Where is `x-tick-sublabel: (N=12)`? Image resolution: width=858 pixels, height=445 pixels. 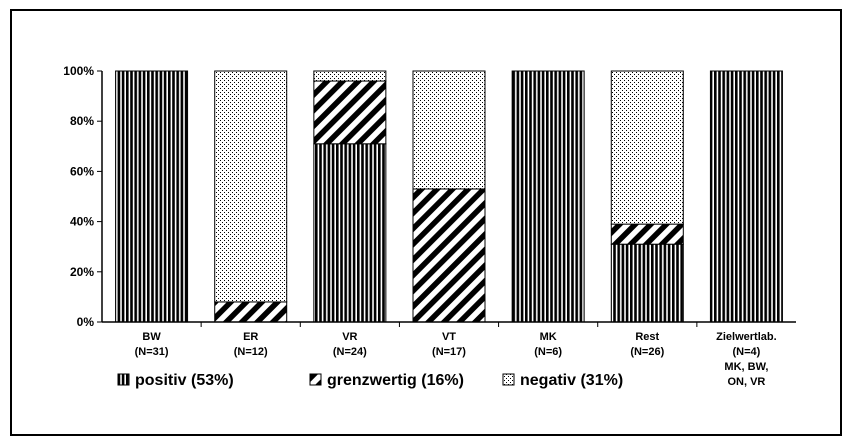
x-tick-sublabel: (N=12) is located at coordinates (251, 352).